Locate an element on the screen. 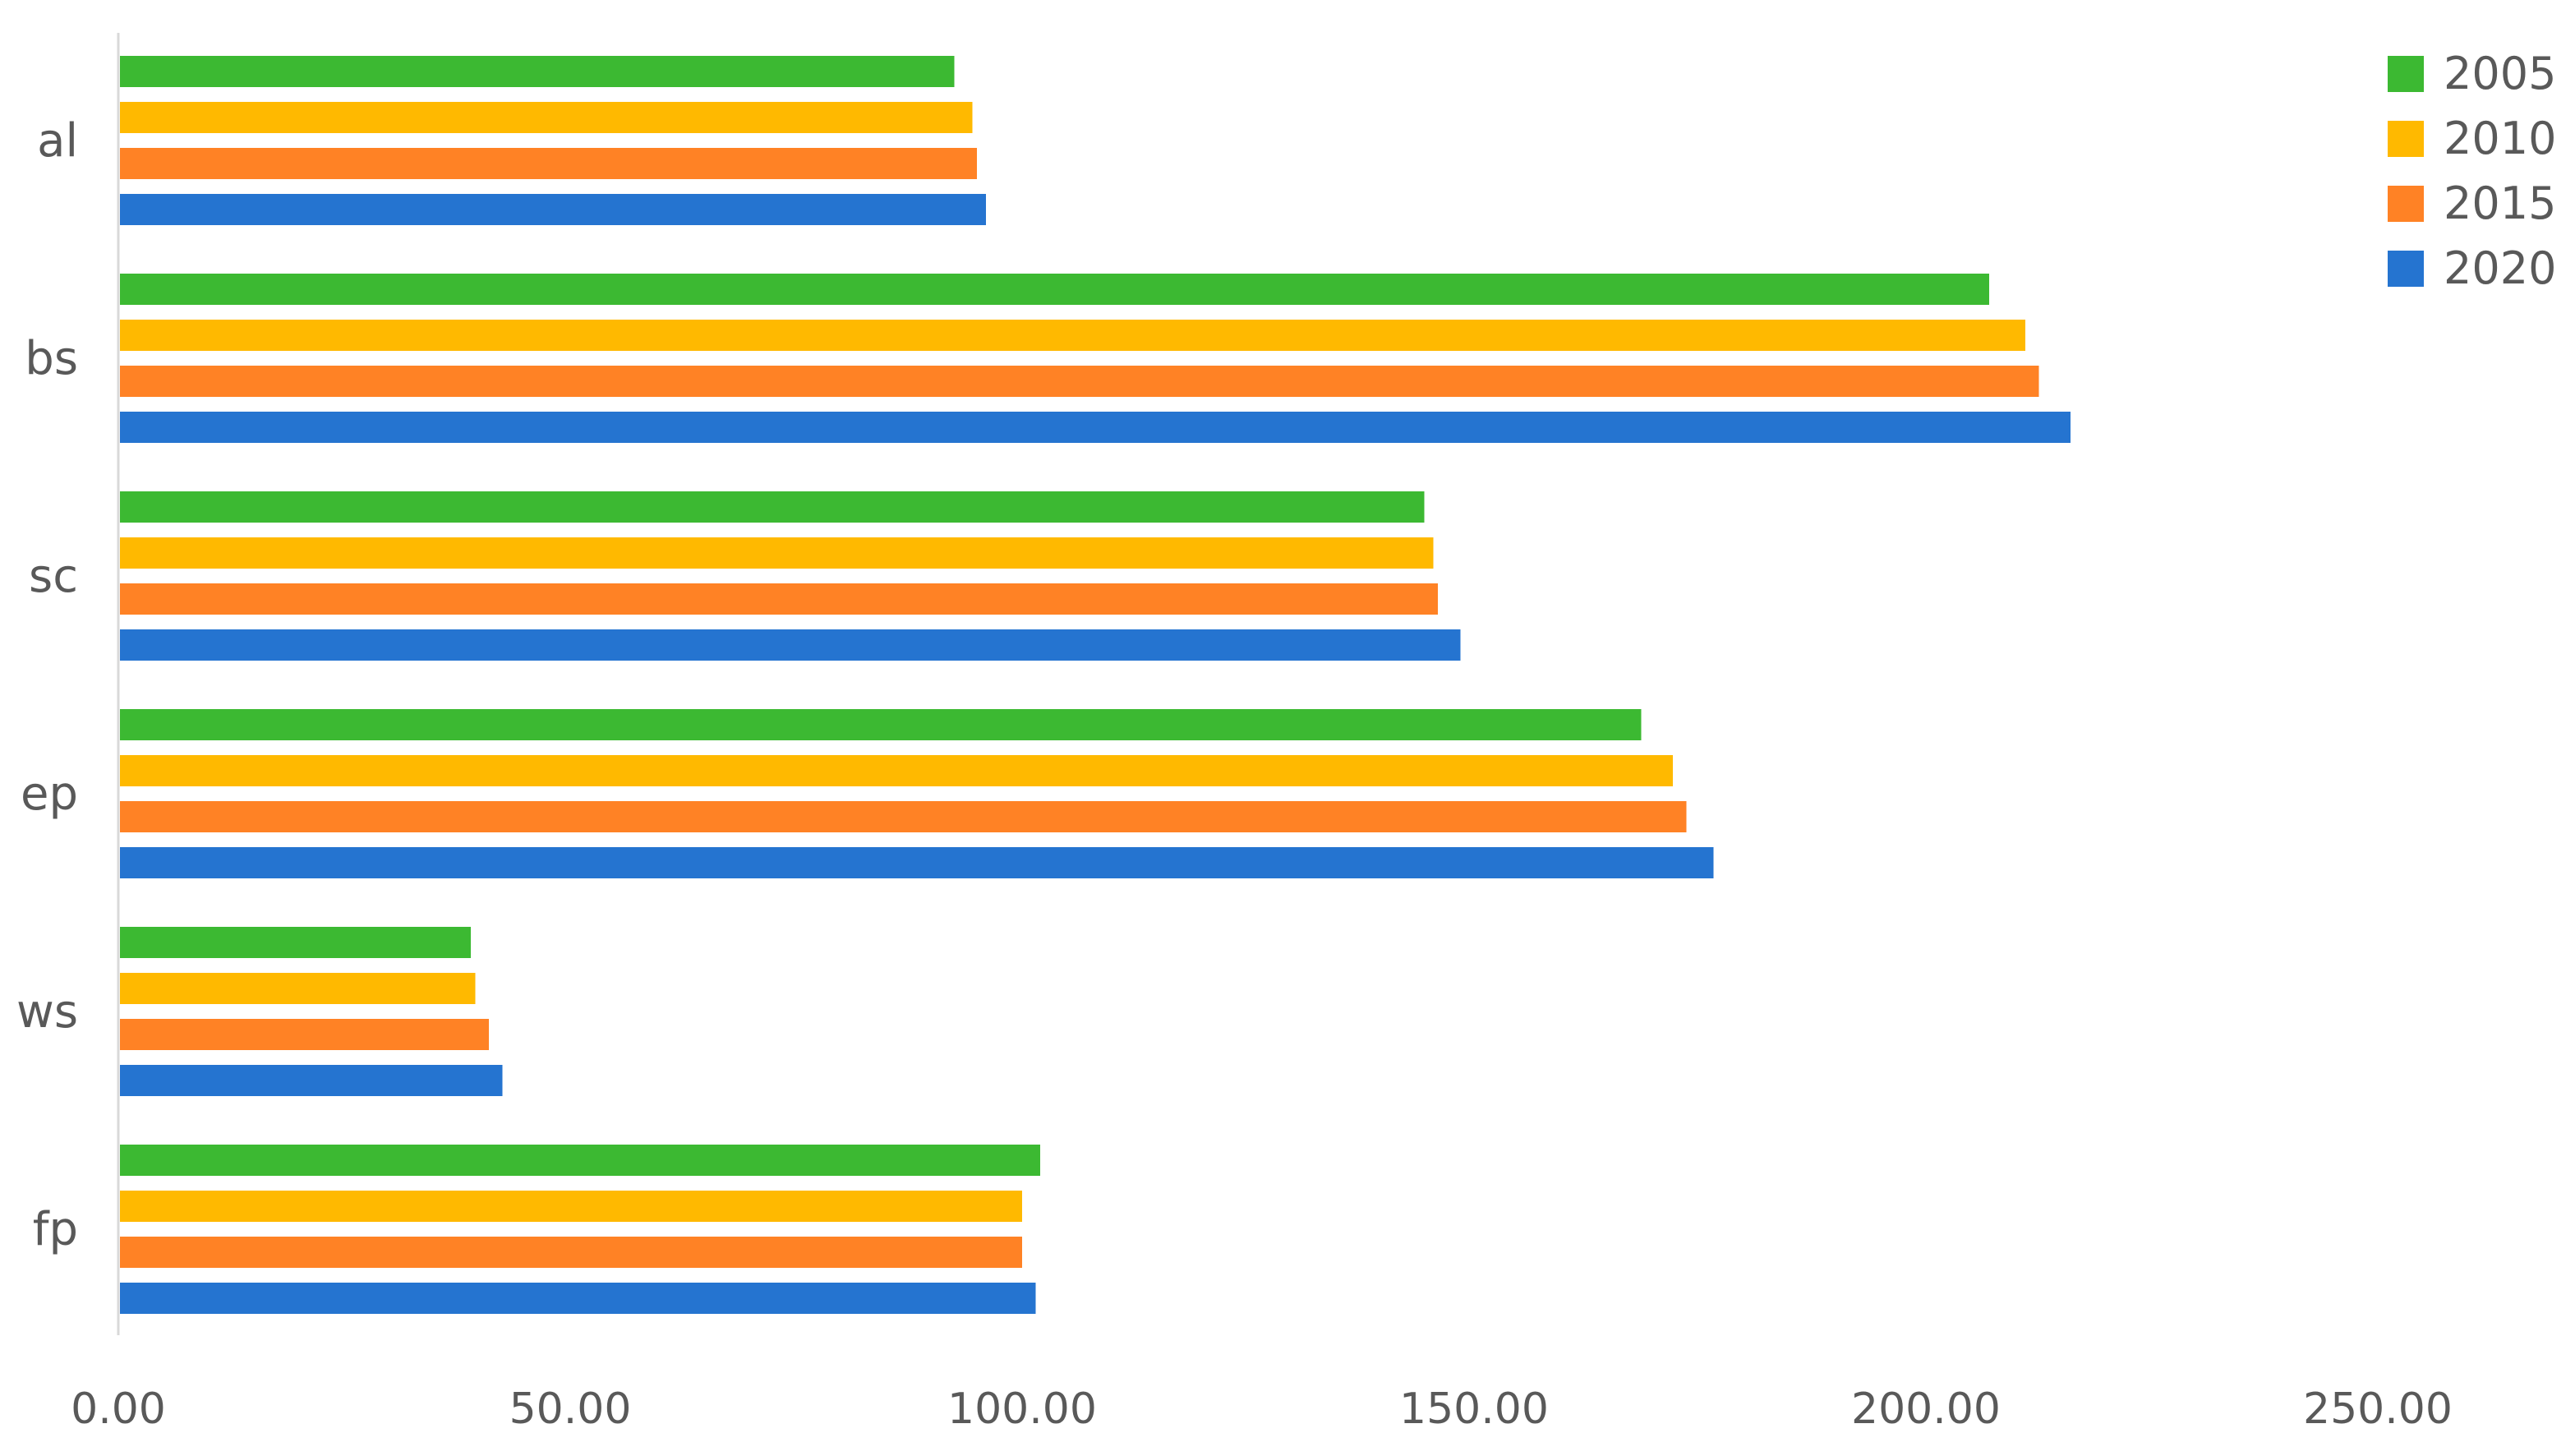 The width and height of the screenshot is (2575, 1456). bar-ep-2020 is located at coordinates (917, 862).